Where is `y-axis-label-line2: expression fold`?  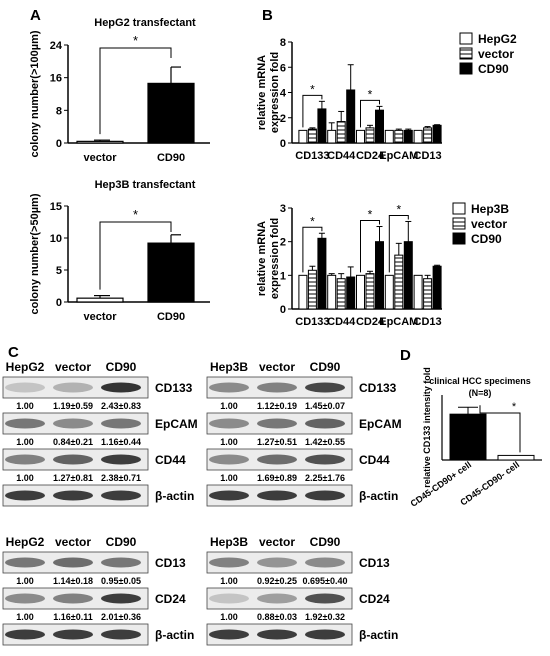
y-axis-label-line2: expression fold is located at coordinates (275, 258).